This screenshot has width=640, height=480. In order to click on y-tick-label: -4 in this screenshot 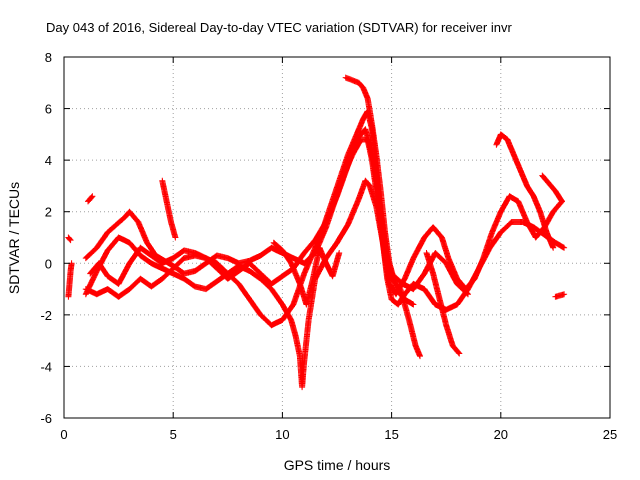, I will do `click(46, 366)`.